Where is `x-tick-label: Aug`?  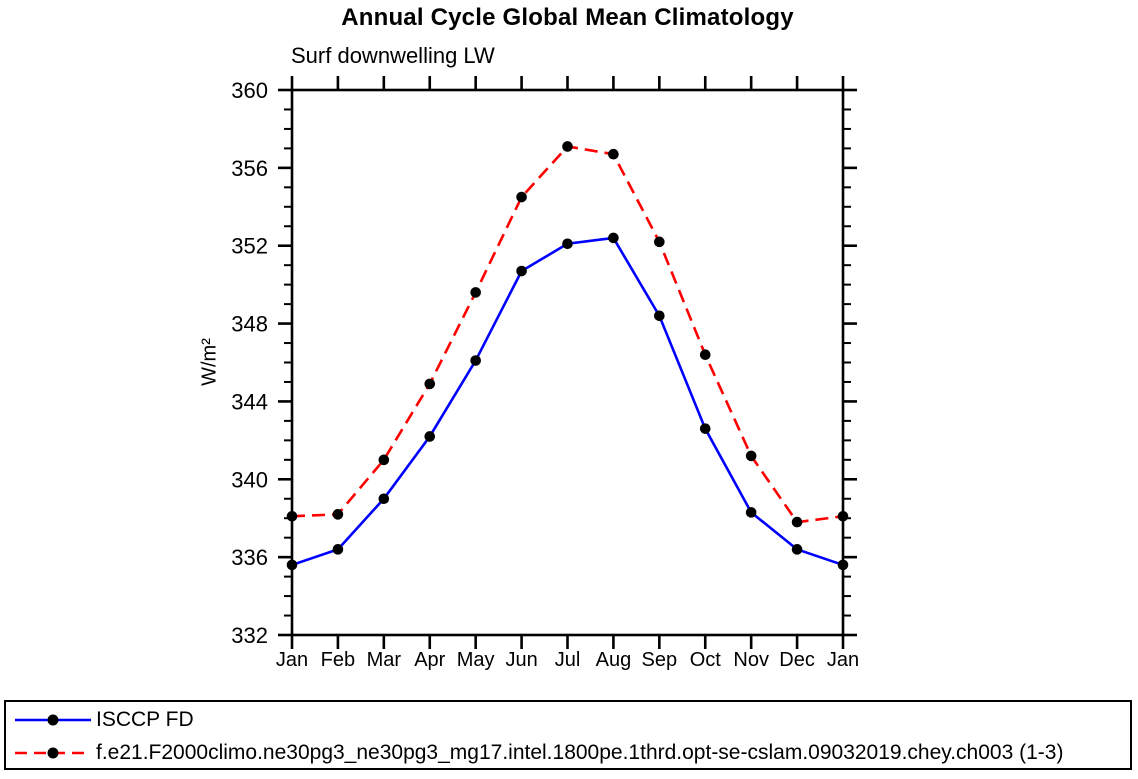 x-tick-label: Aug is located at coordinates (614, 660).